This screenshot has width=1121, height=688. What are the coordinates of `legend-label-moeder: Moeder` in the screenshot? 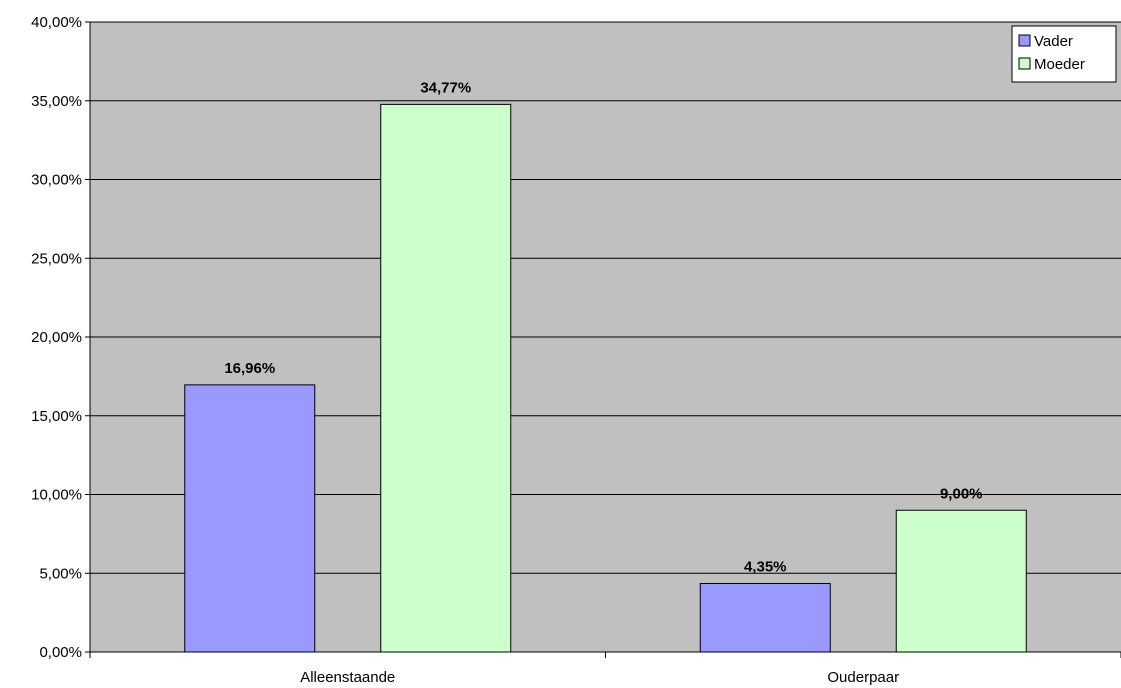 It's located at (1059, 64).